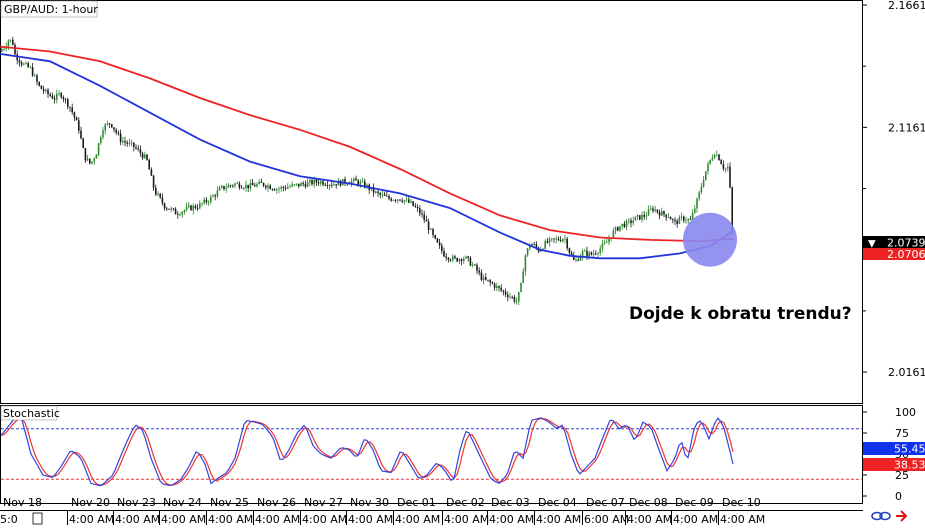  Describe the element at coordinates (902, 475) in the screenshot. I see `stochastic-tick-label: 25` at that location.